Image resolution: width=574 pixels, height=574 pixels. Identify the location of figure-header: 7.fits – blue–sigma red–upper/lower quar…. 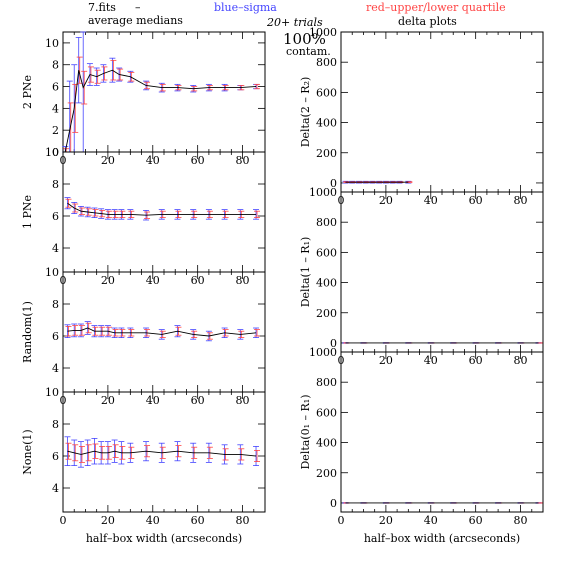
(297, 29).